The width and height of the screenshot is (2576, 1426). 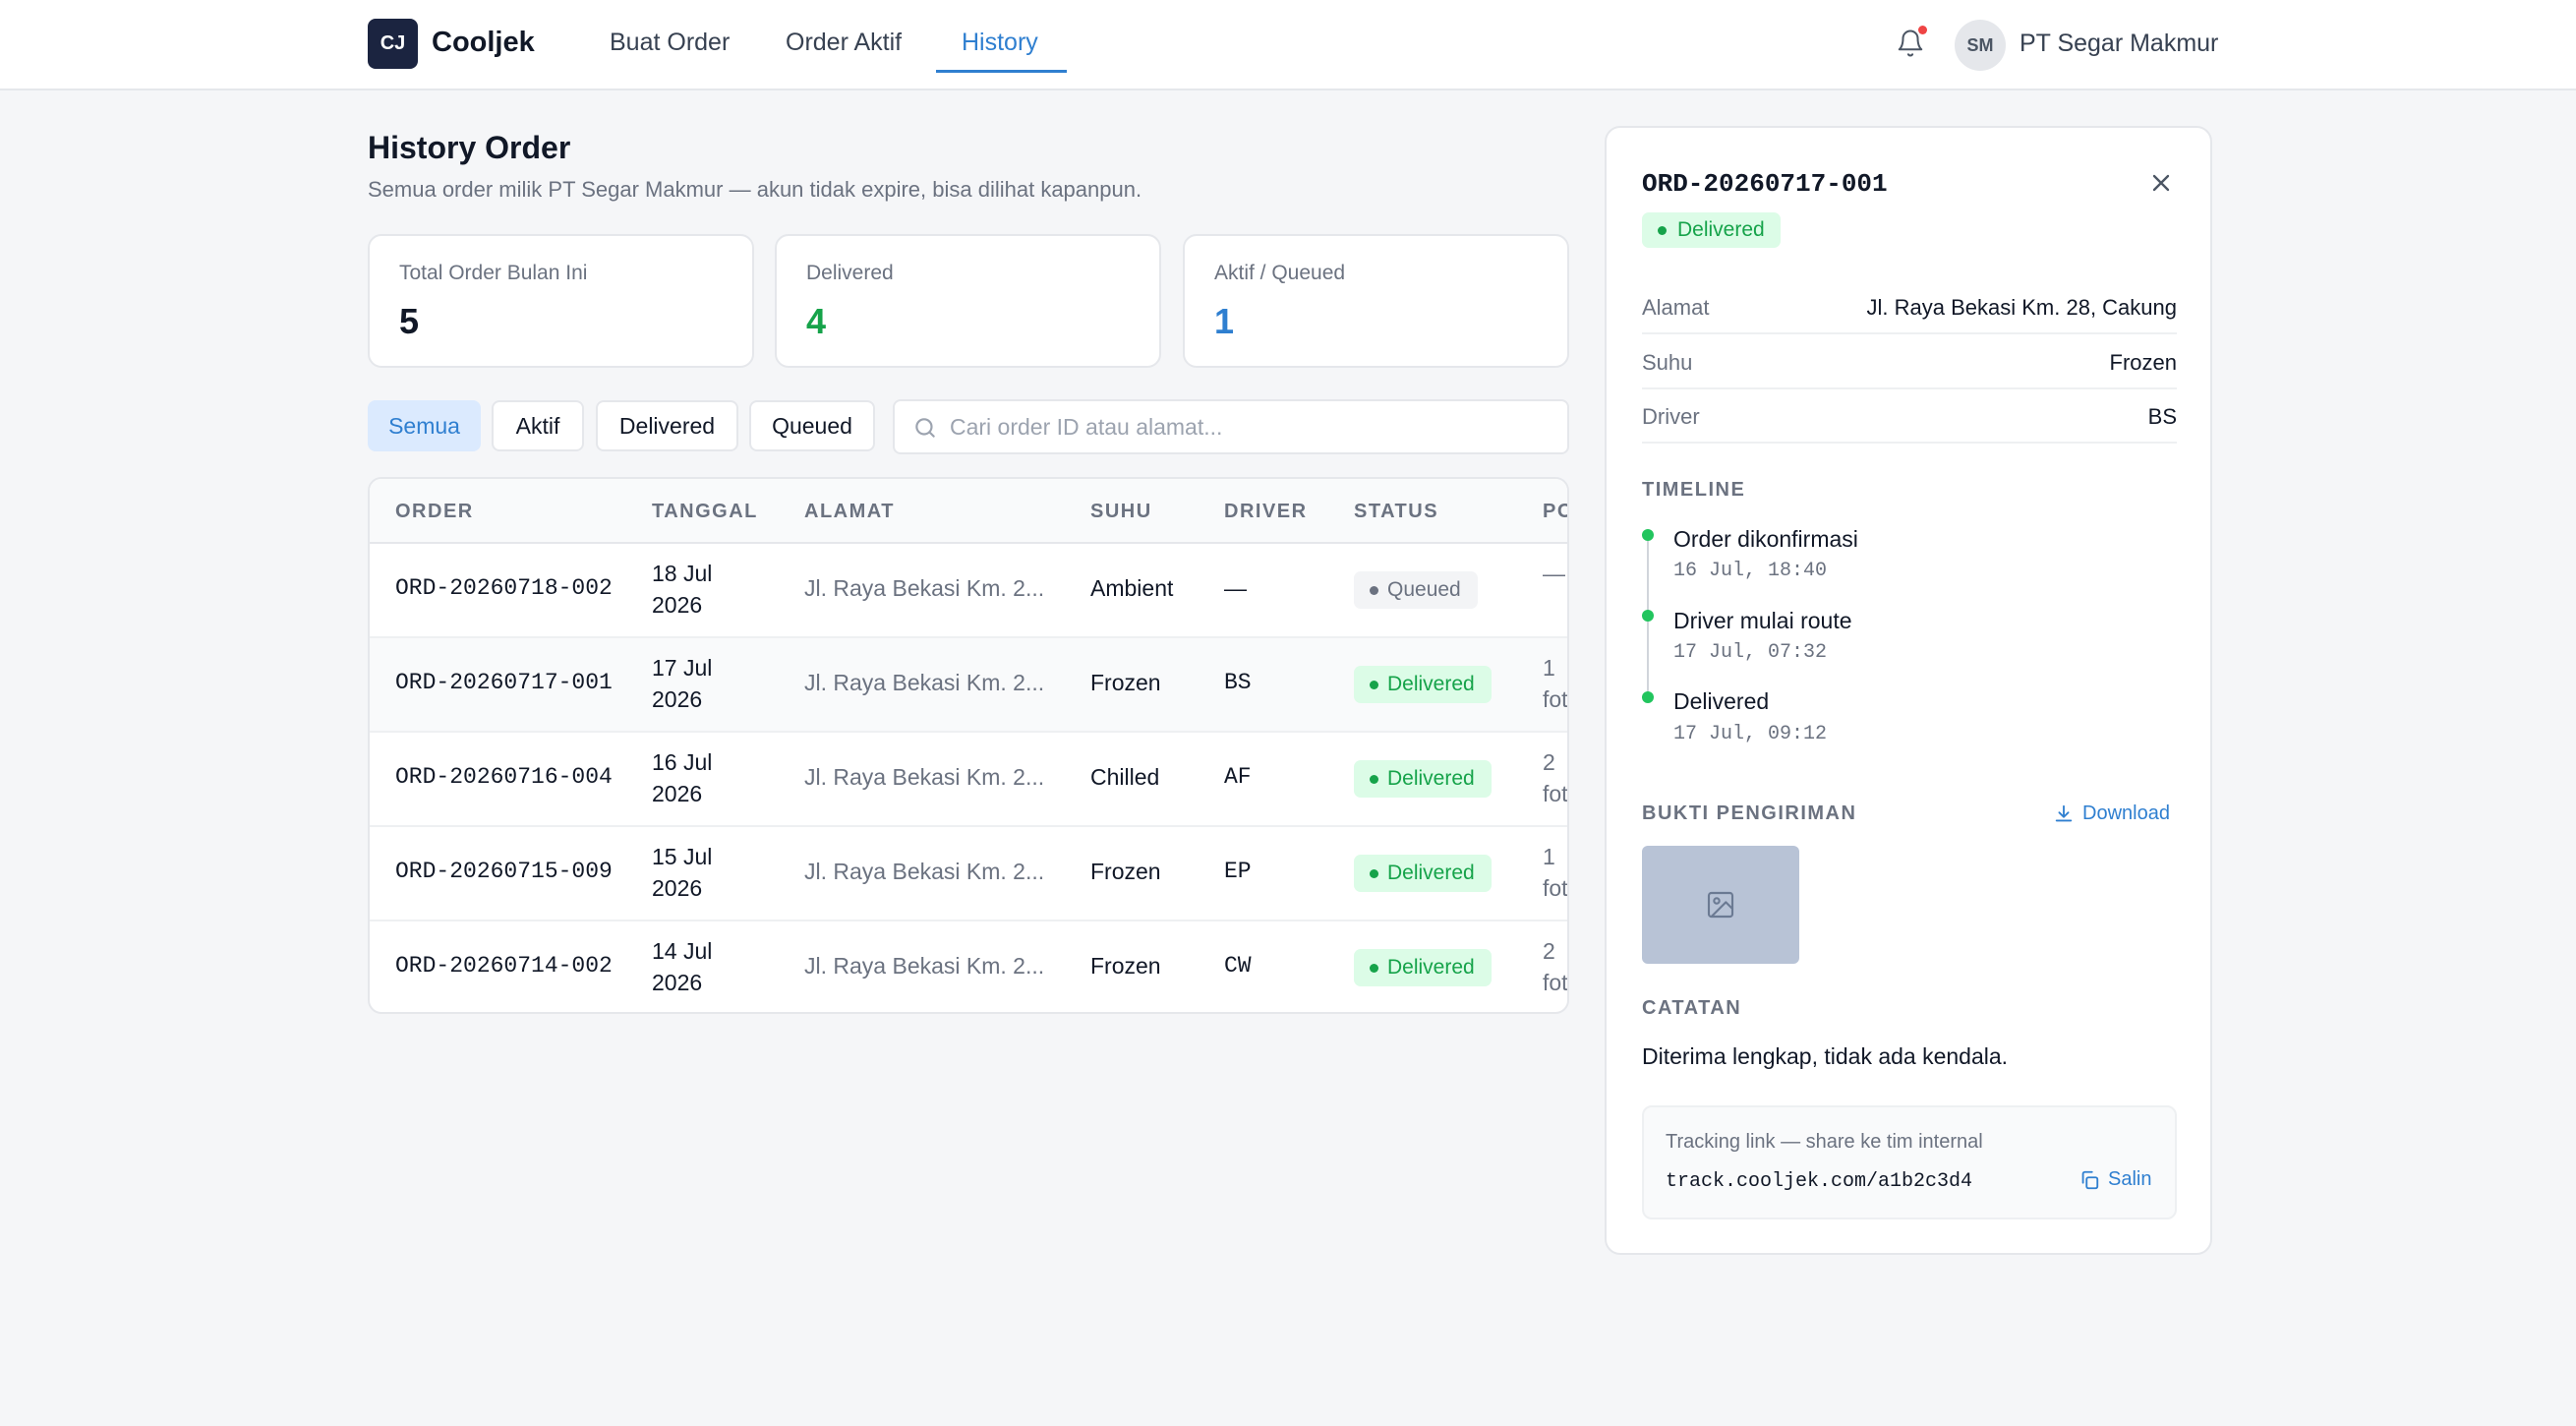 I want to click on filter-semua: Semua, so click(x=424, y=425).